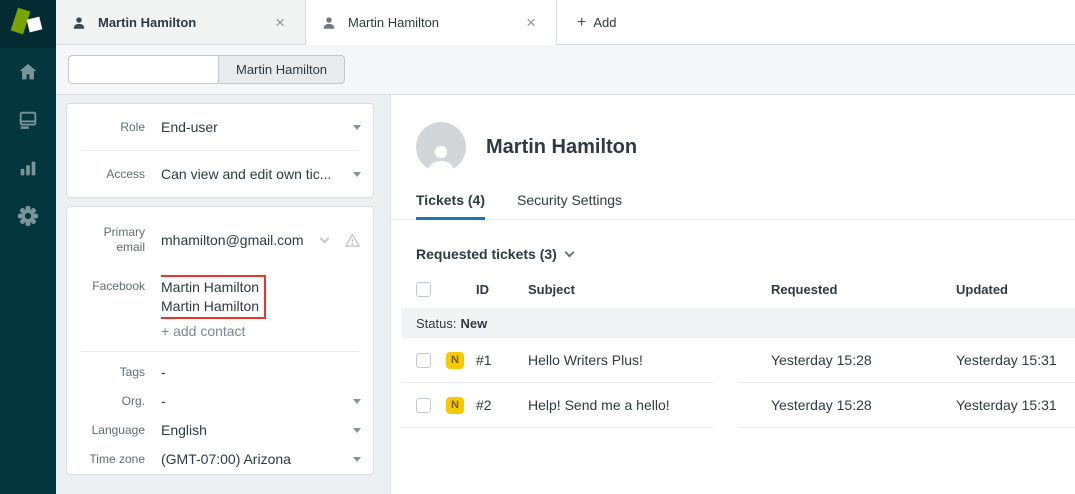  I want to click on col-header-subject: Subject, so click(551, 289).